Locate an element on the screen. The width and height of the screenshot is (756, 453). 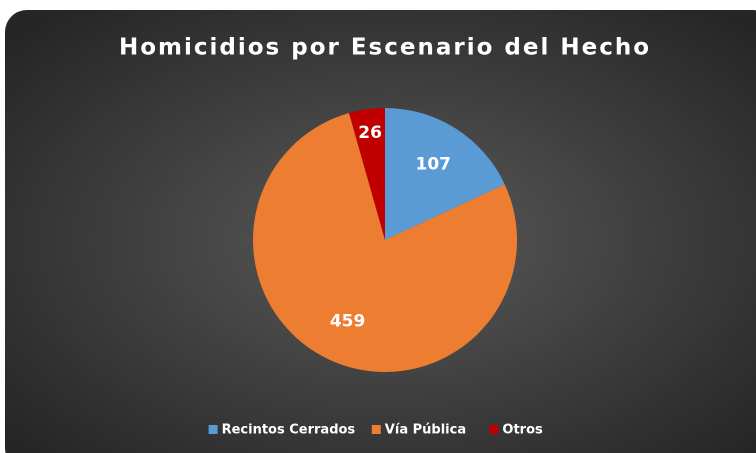
legend-label: Recintos Cerrados is located at coordinates (289, 430).